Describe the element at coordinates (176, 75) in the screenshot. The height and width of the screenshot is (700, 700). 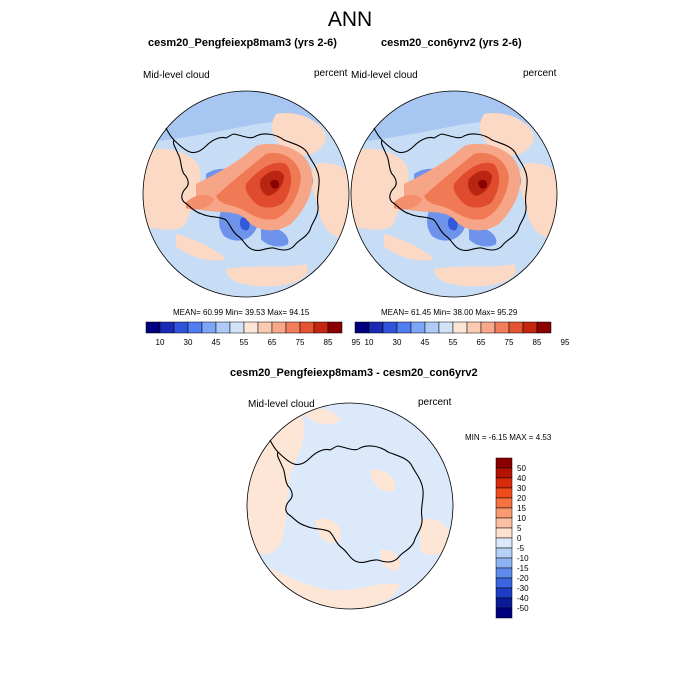
I see `panel-1-variable: Mid-level cloud` at that location.